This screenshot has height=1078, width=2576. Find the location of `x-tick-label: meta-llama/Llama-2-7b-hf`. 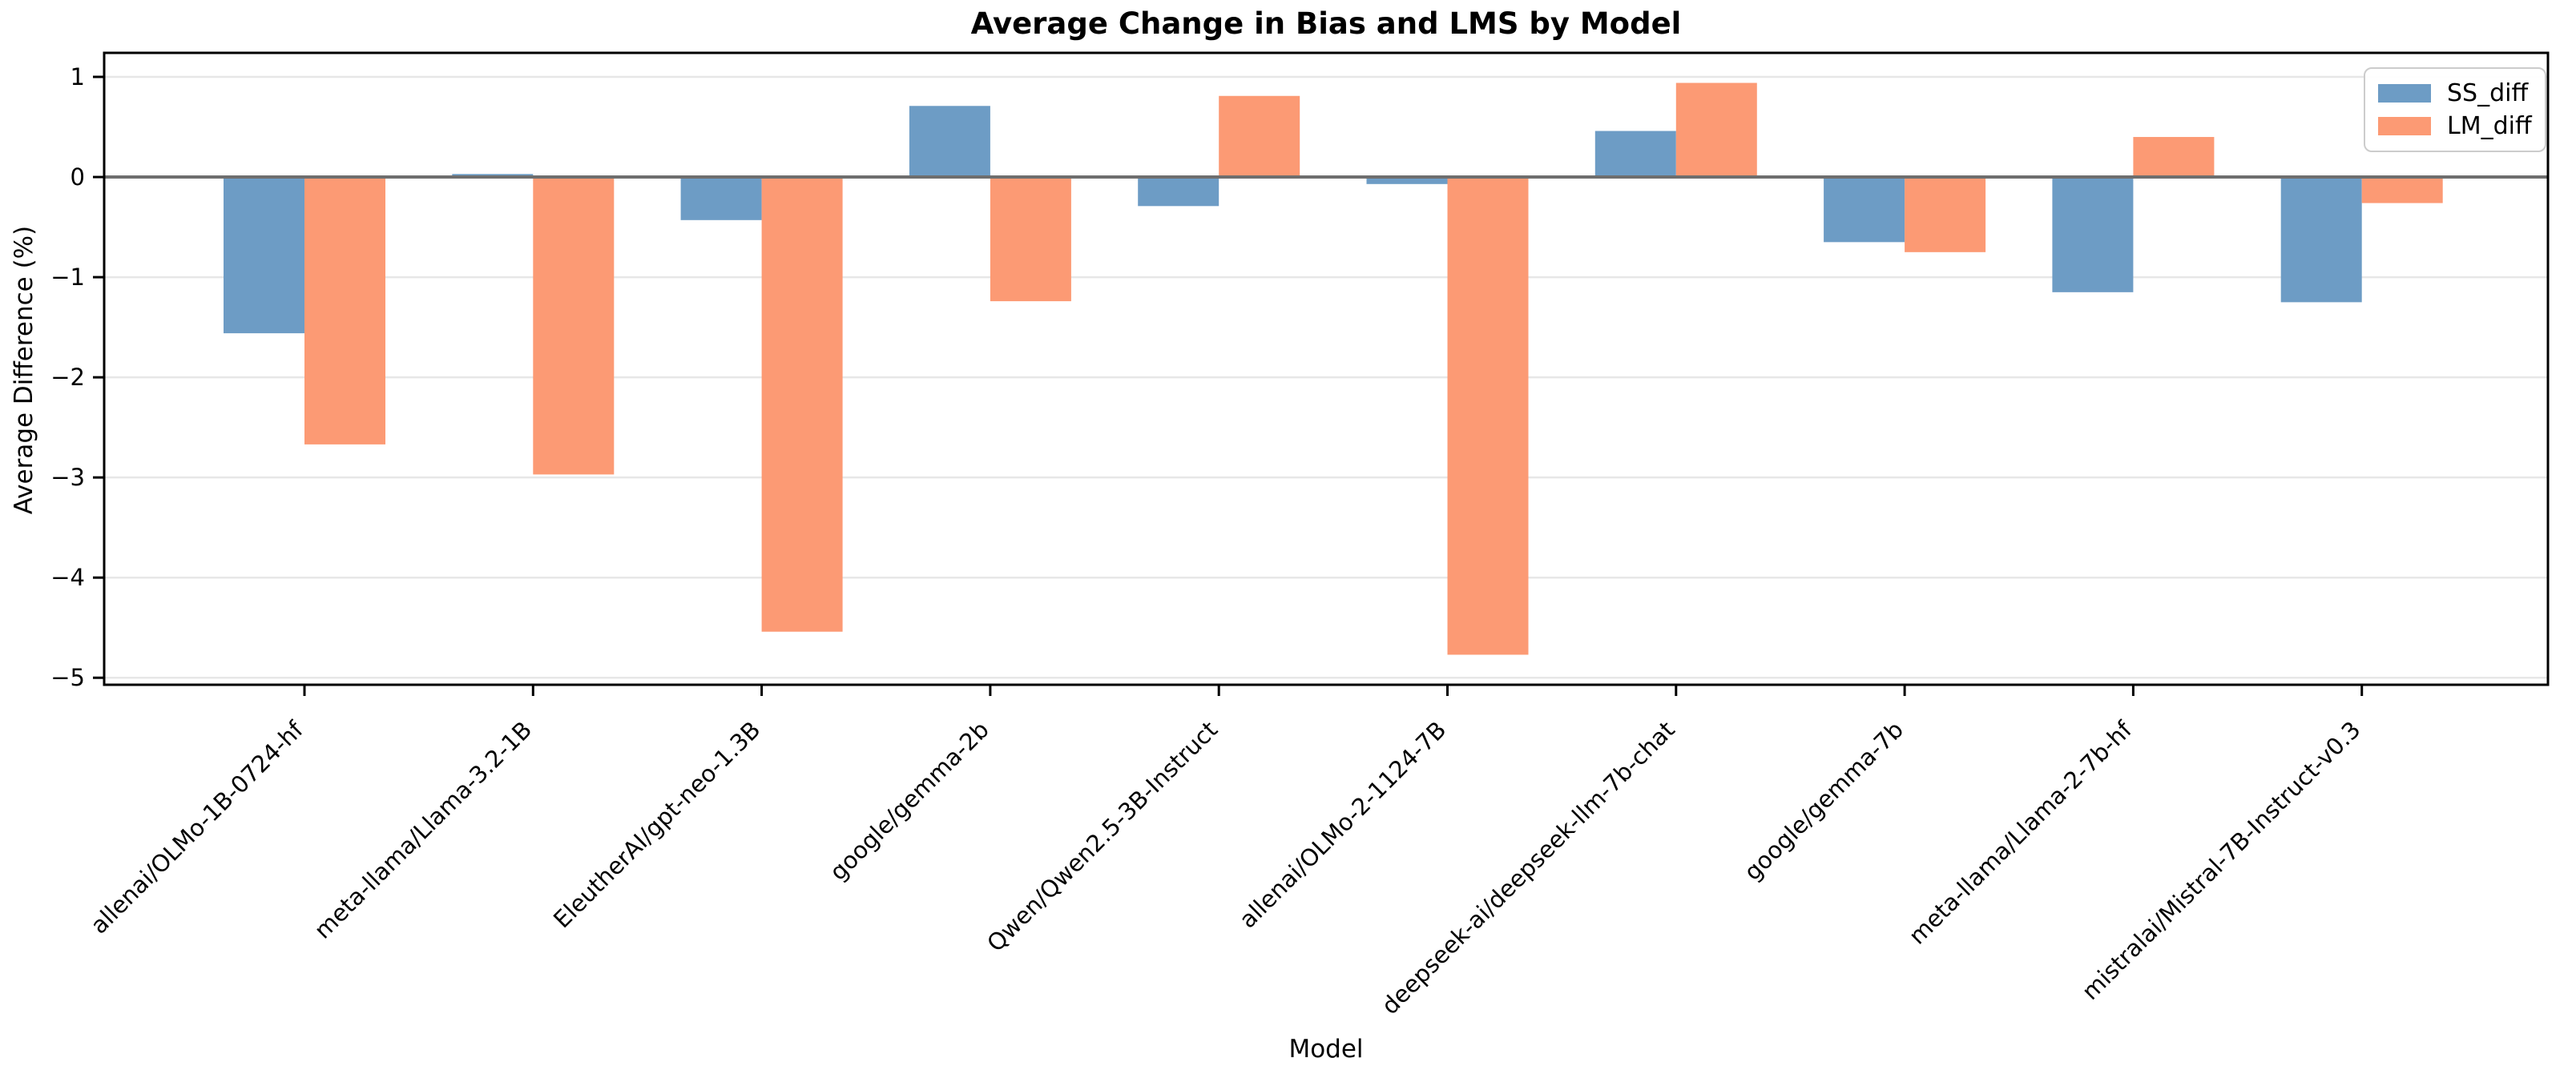

x-tick-label: meta-llama/Llama-2-7b-hf is located at coordinates (2021, 832).